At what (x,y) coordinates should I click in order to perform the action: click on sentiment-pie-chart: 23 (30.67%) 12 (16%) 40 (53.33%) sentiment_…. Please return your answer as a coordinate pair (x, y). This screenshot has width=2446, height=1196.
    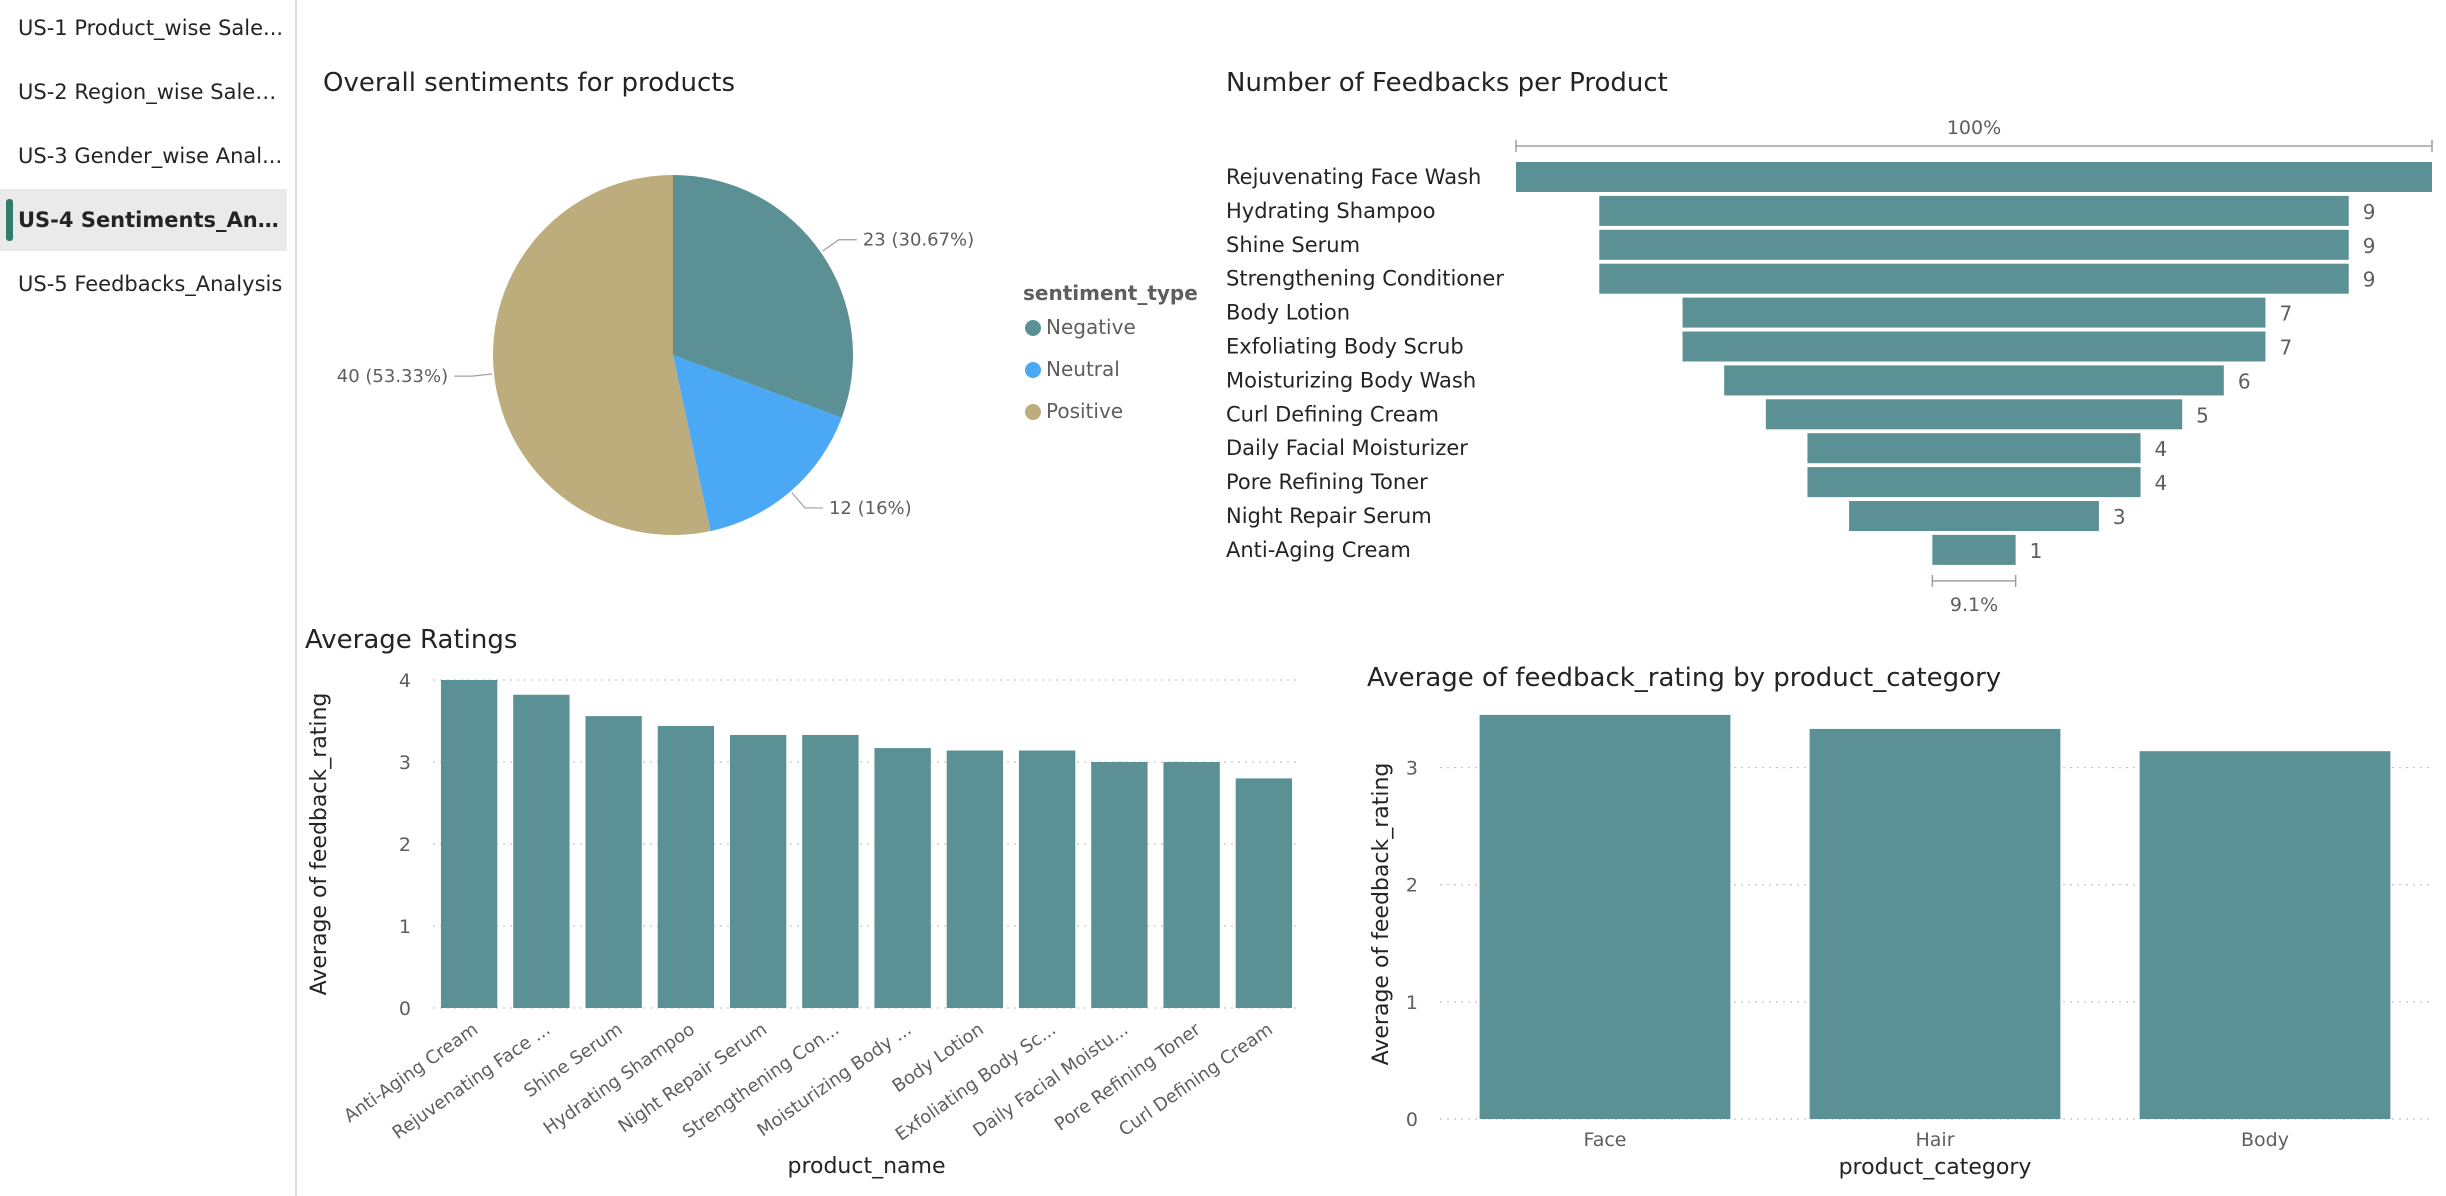
    Looking at the image, I should click on (767, 355).